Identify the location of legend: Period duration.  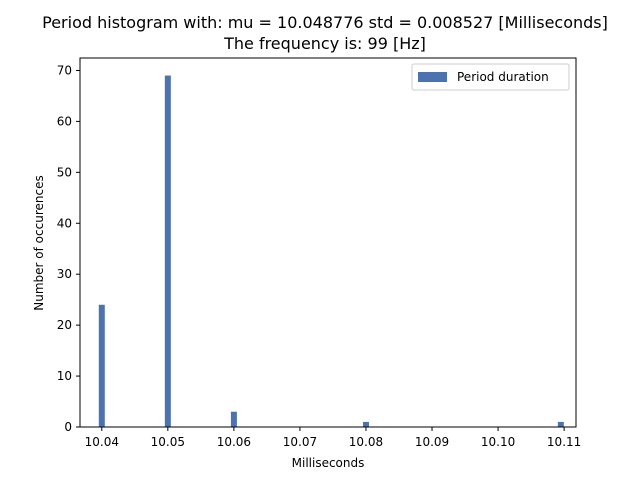
(490, 77).